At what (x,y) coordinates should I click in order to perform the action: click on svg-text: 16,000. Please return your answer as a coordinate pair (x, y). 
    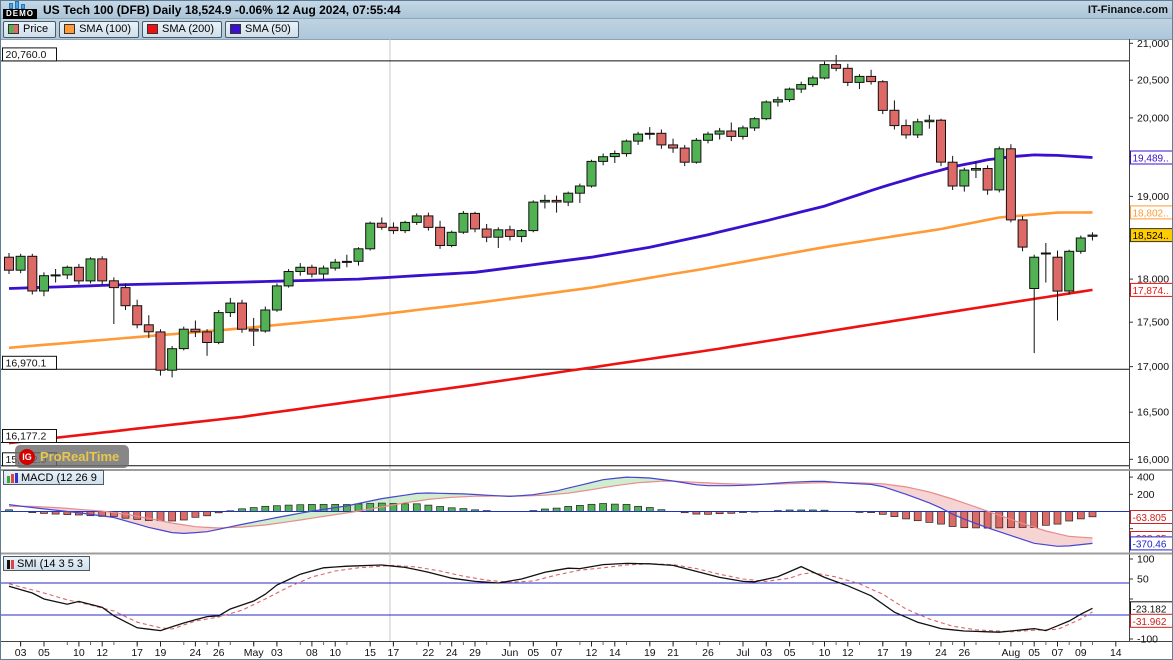
    Looking at the image, I should click on (1153, 460).